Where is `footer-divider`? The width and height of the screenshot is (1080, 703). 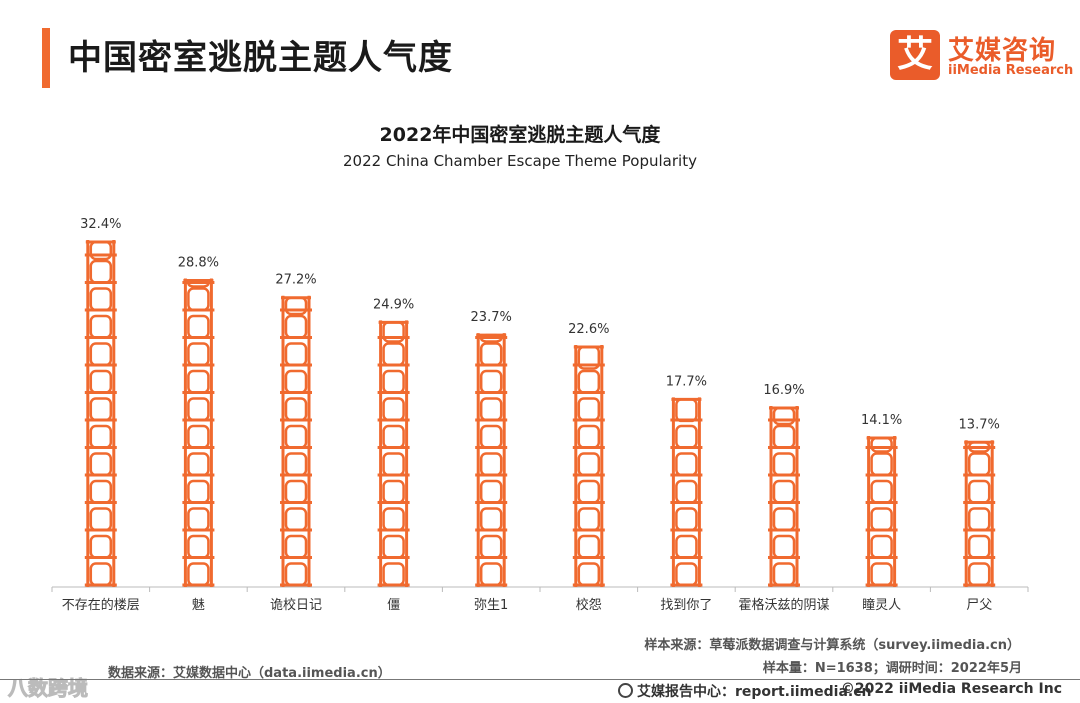
footer-divider is located at coordinates (540, 679).